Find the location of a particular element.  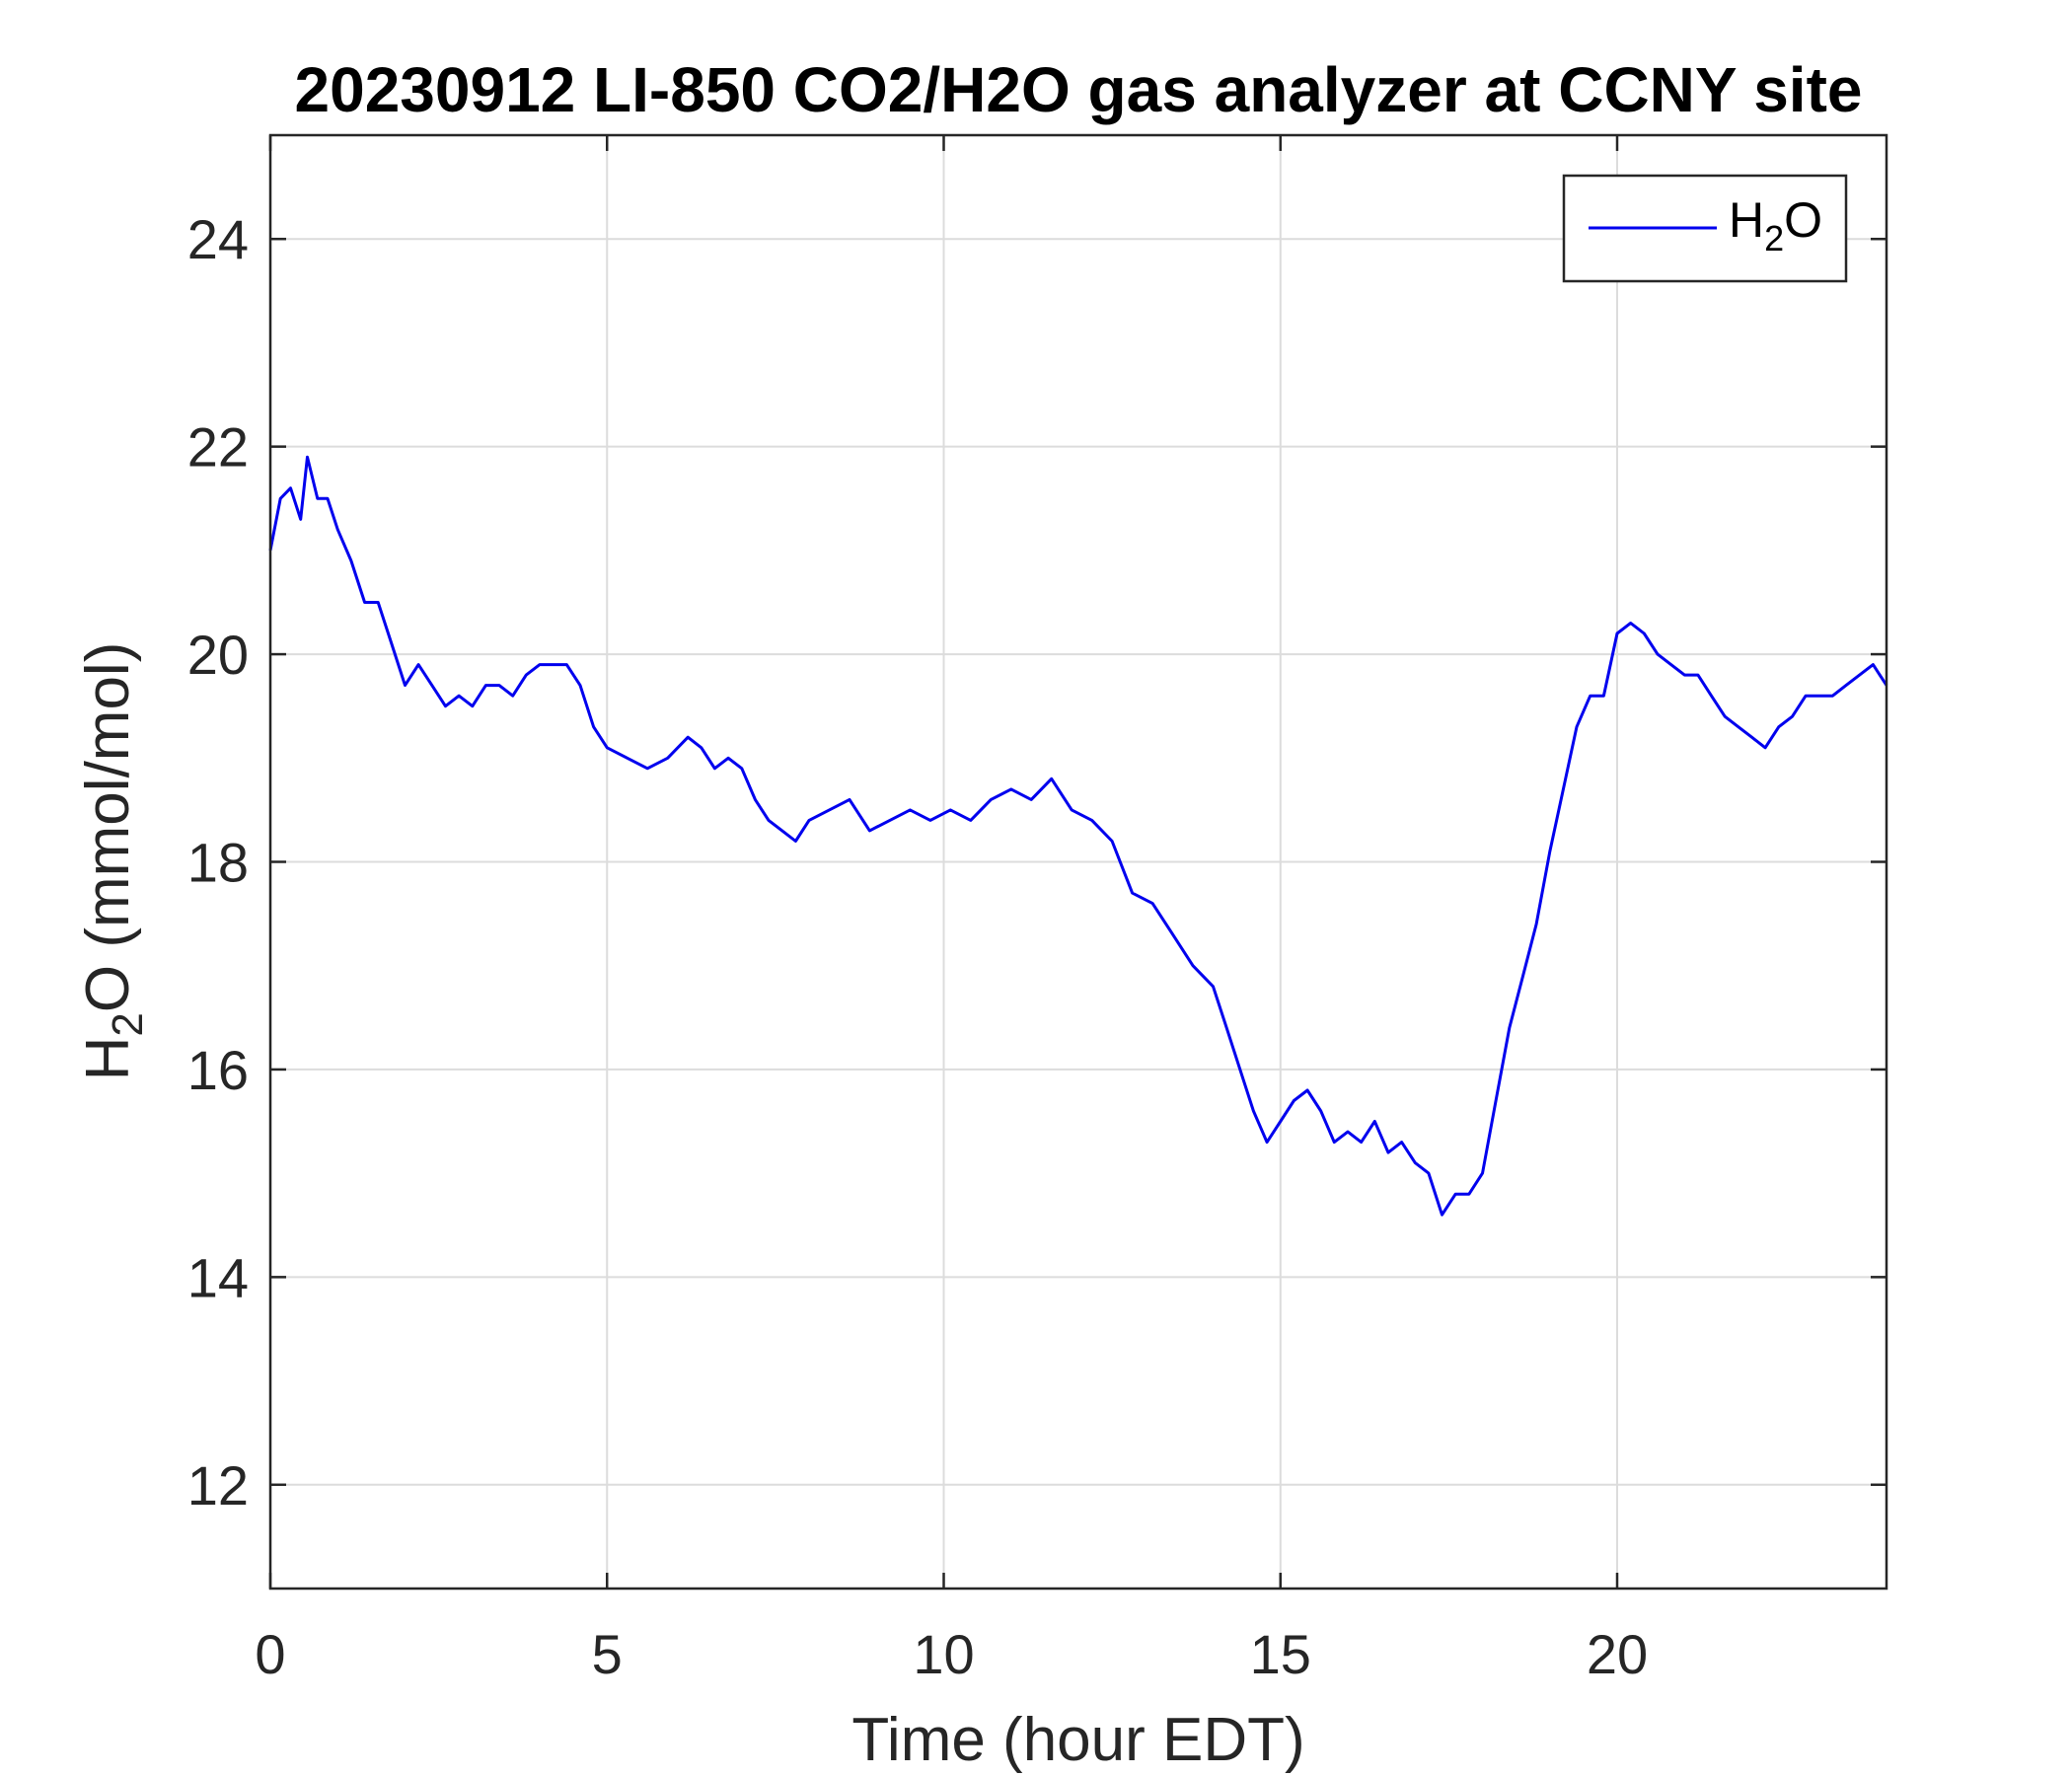

legend-label-h2o: H2O is located at coordinates (1776, 226).